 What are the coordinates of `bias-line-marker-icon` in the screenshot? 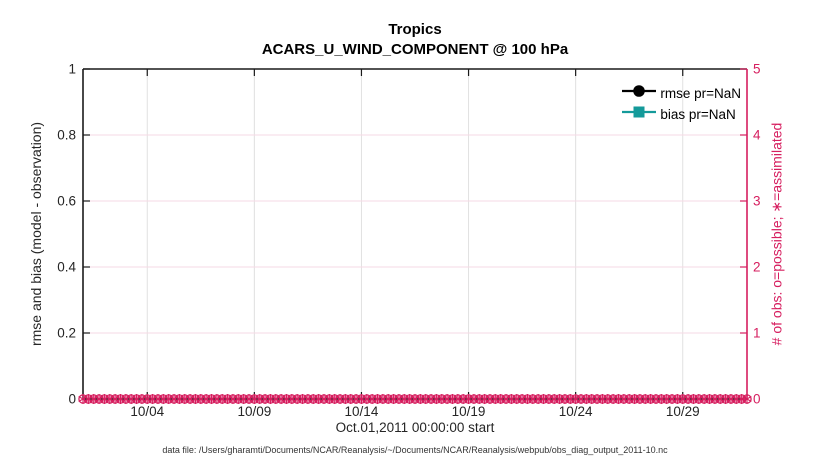 It's located at (639, 114).